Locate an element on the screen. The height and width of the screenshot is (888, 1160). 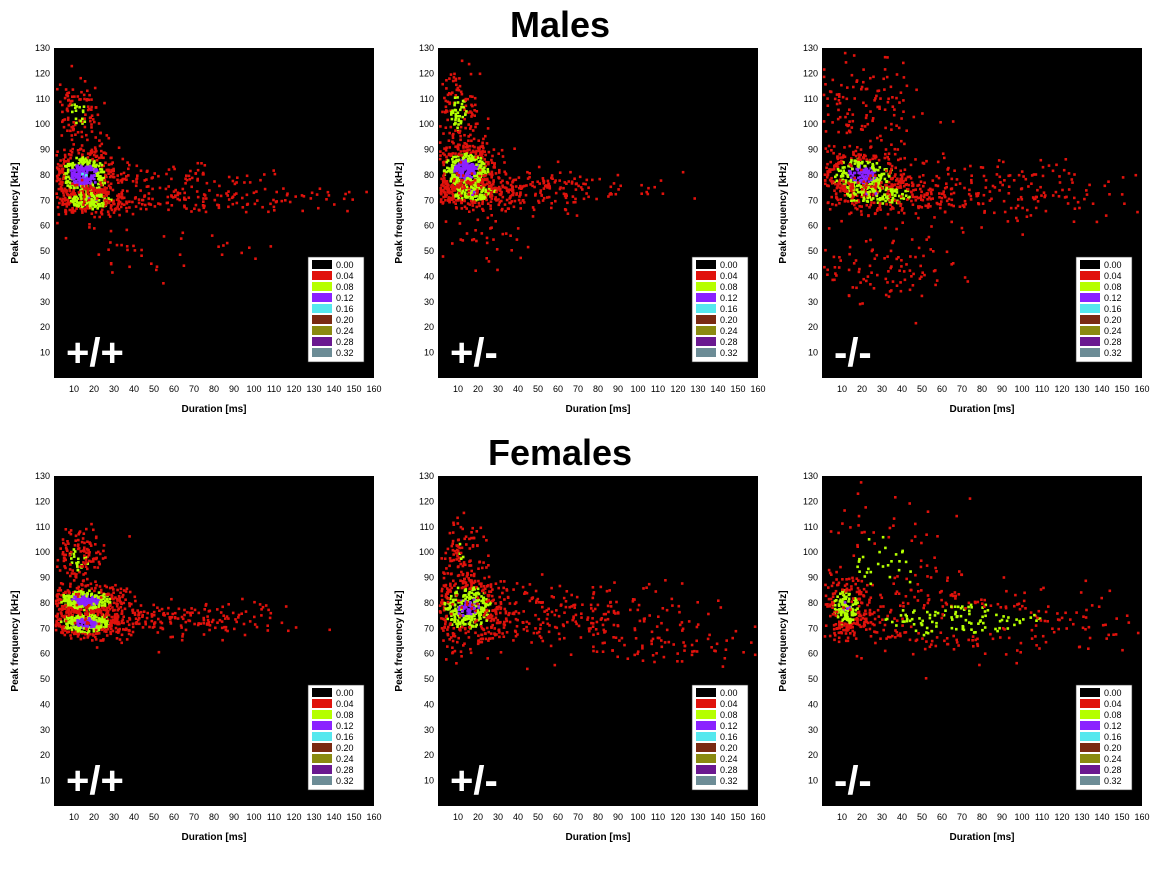
y-axis-label: Peak frequency [kHz] is located at coordinates (15, 640).